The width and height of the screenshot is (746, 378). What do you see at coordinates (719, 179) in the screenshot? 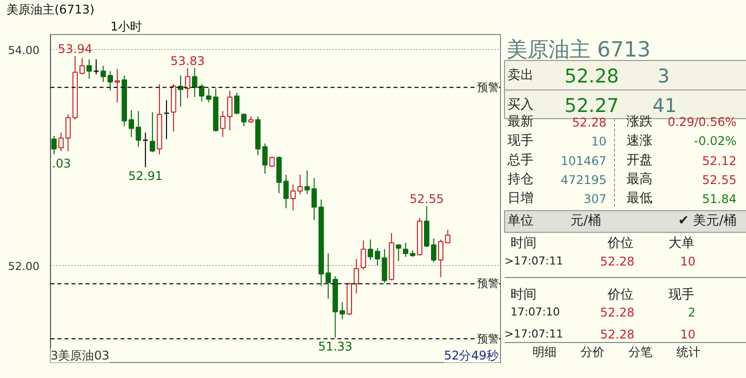
I see `text: 52.55` at bounding box center [719, 179].